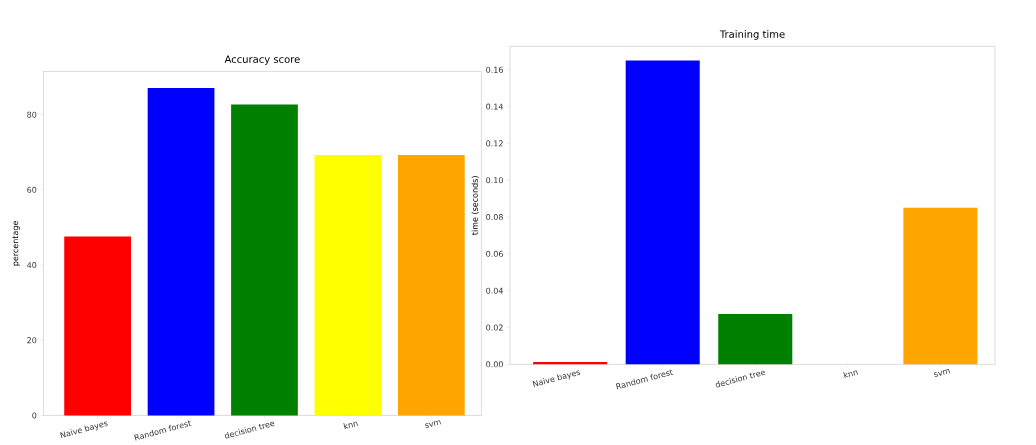 The width and height of the screenshot is (1036, 445). What do you see at coordinates (32, 189) in the screenshot?
I see `y-tick-label: 60` at bounding box center [32, 189].